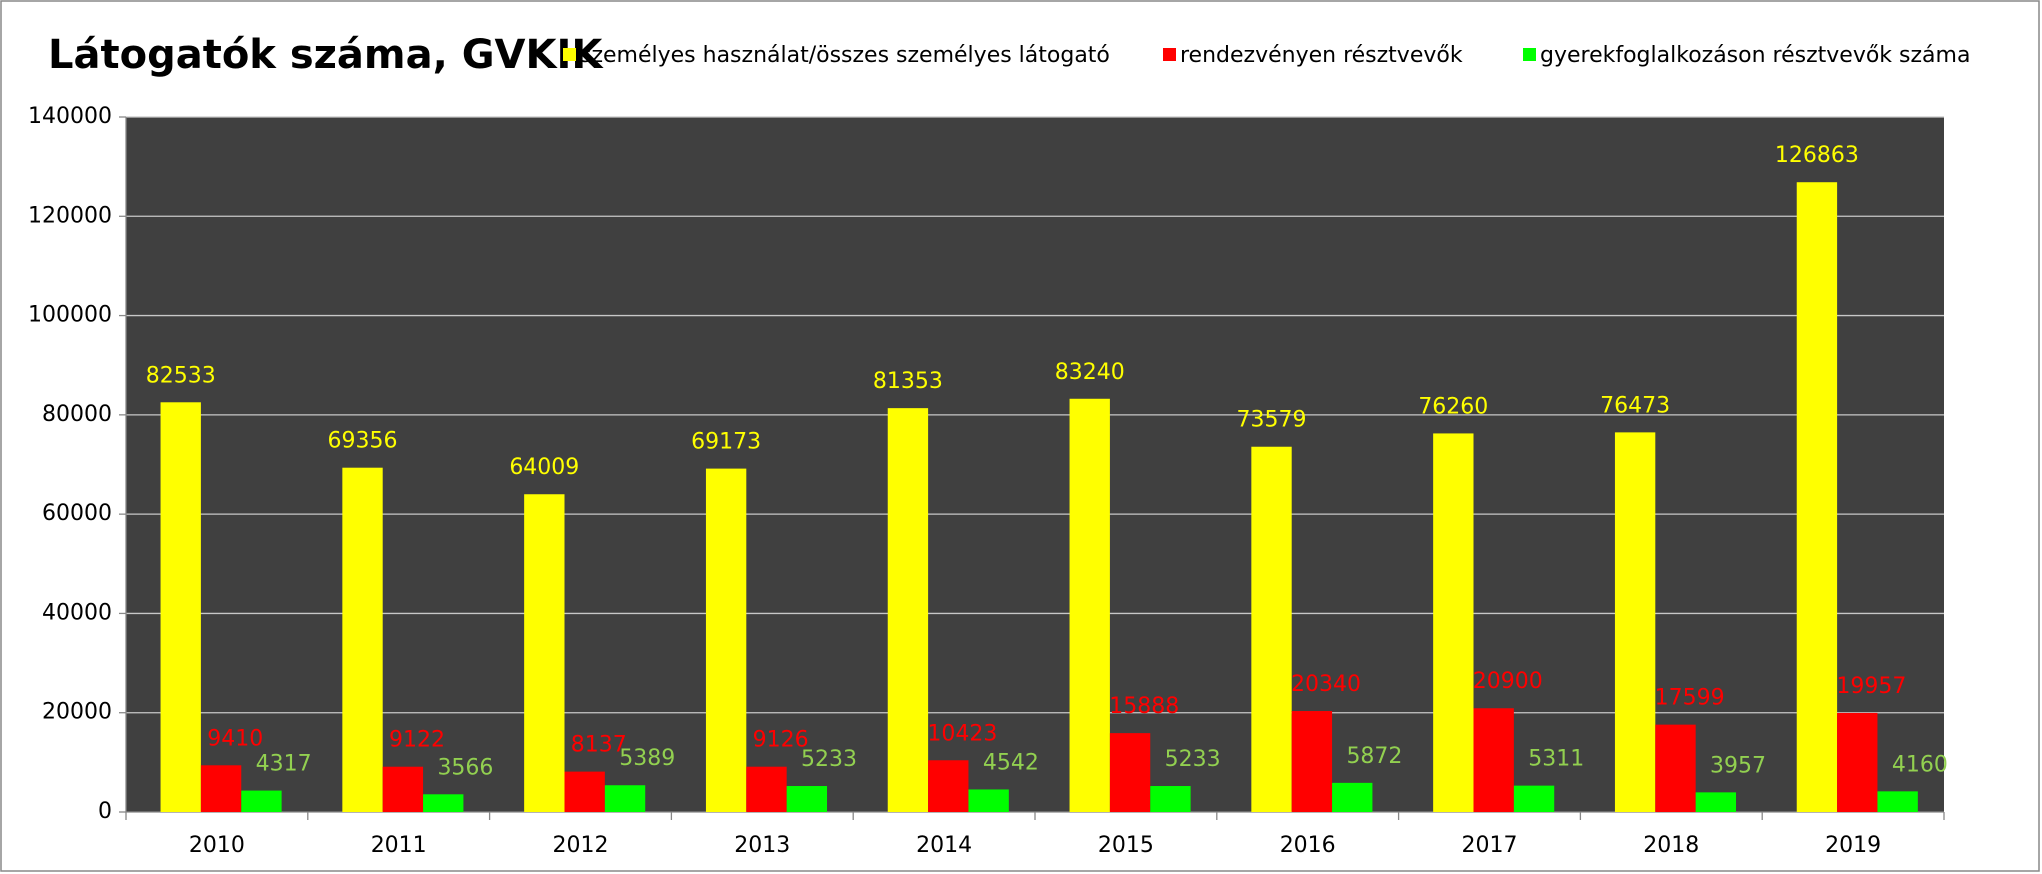  Describe the element at coordinates (399, 845) in the screenshot. I see `x-tick-label: 2011` at that location.